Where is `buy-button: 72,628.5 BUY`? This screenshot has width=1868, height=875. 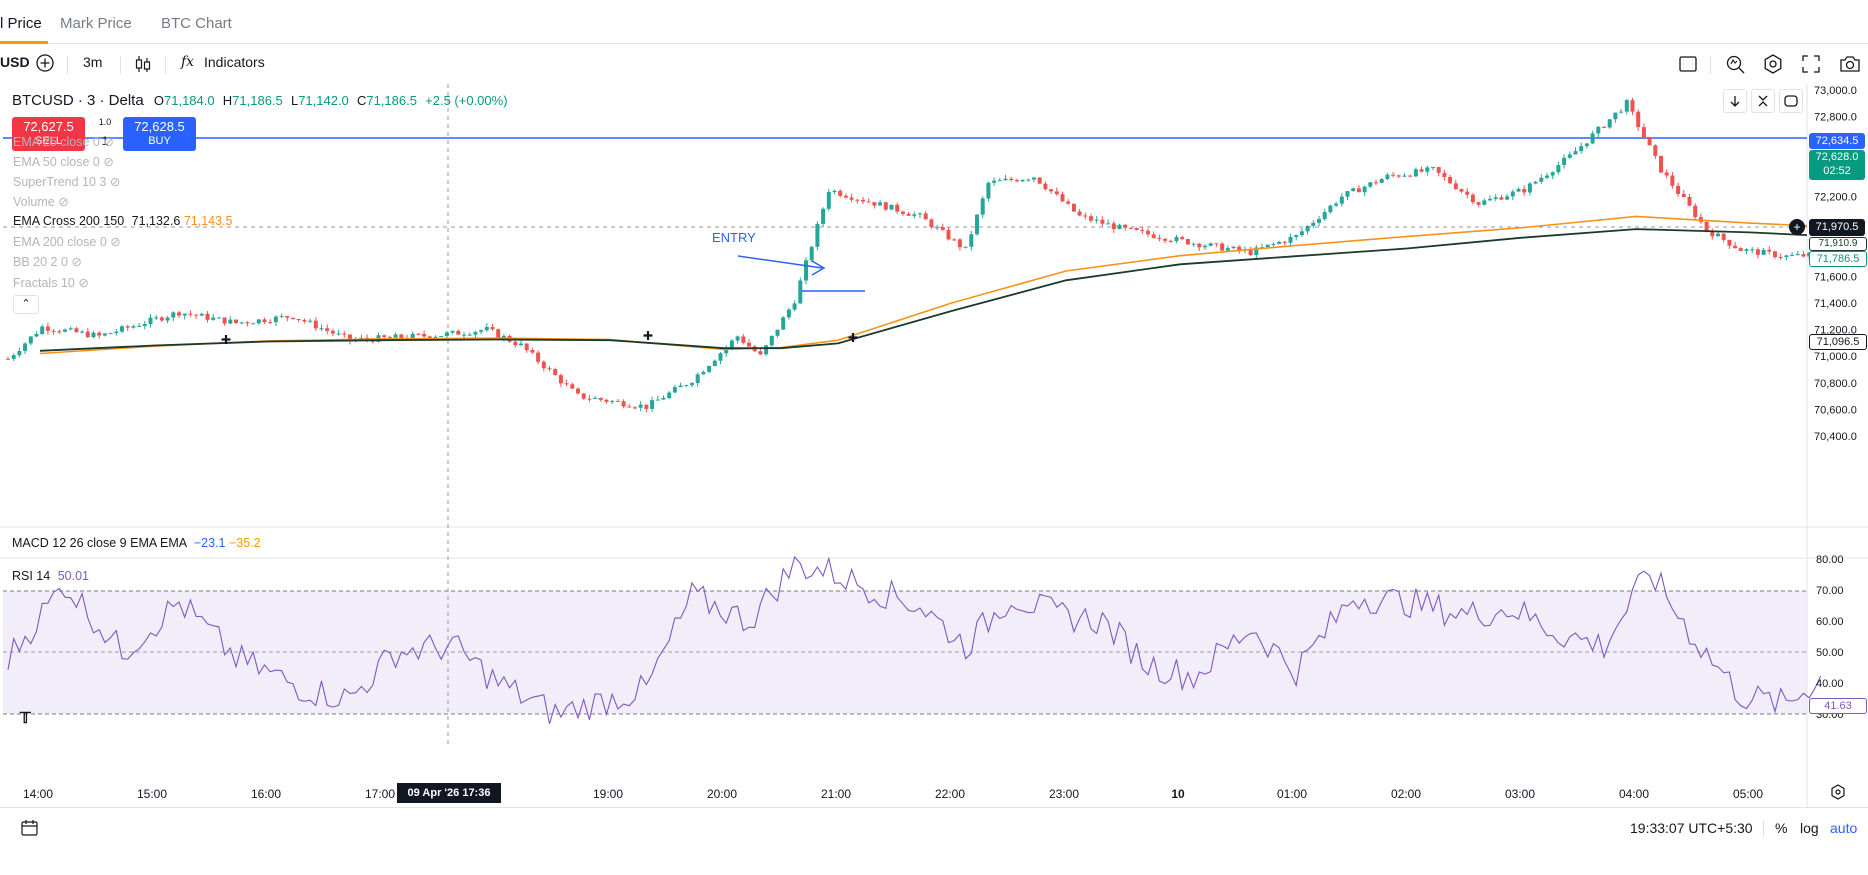
buy-button: 72,628.5 BUY is located at coordinates (159, 134).